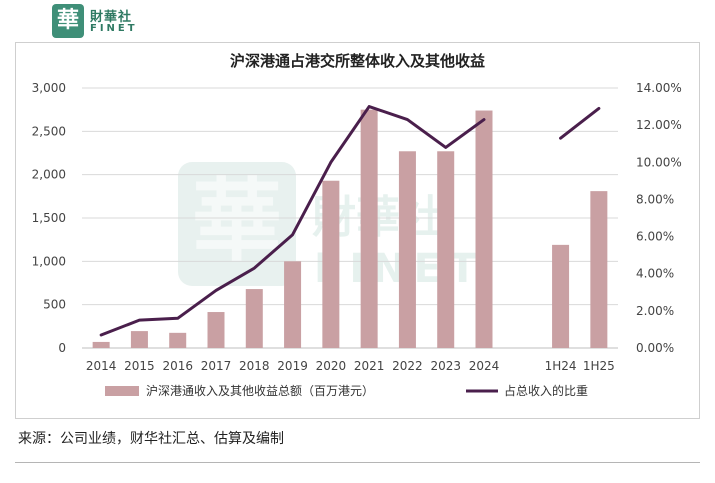  What do you see at coordinates (546, 390) in the screenshot?
I see `legend-line-label: 占总收入的比重` at bounding box center [546, 390].